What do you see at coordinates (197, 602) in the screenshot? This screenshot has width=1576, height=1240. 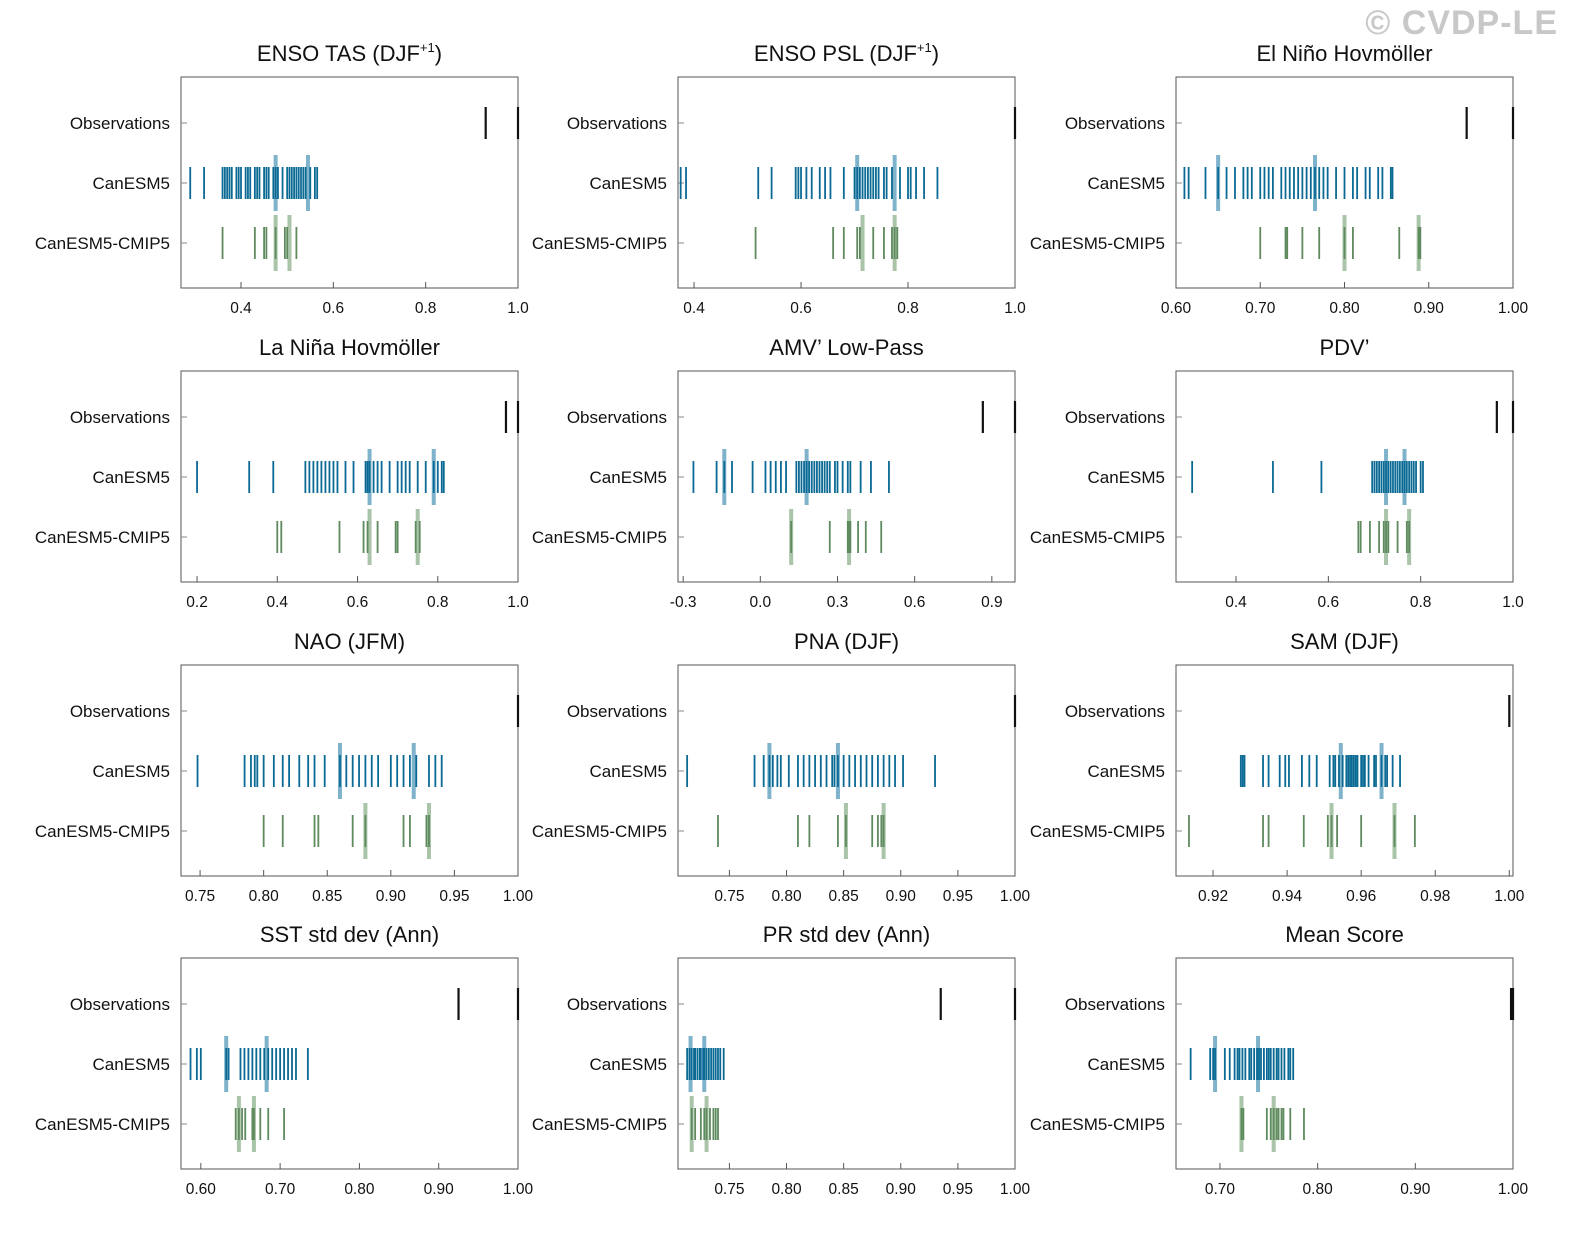 I see `x-tick-label: 0.2` at bounding box center [197, 602].